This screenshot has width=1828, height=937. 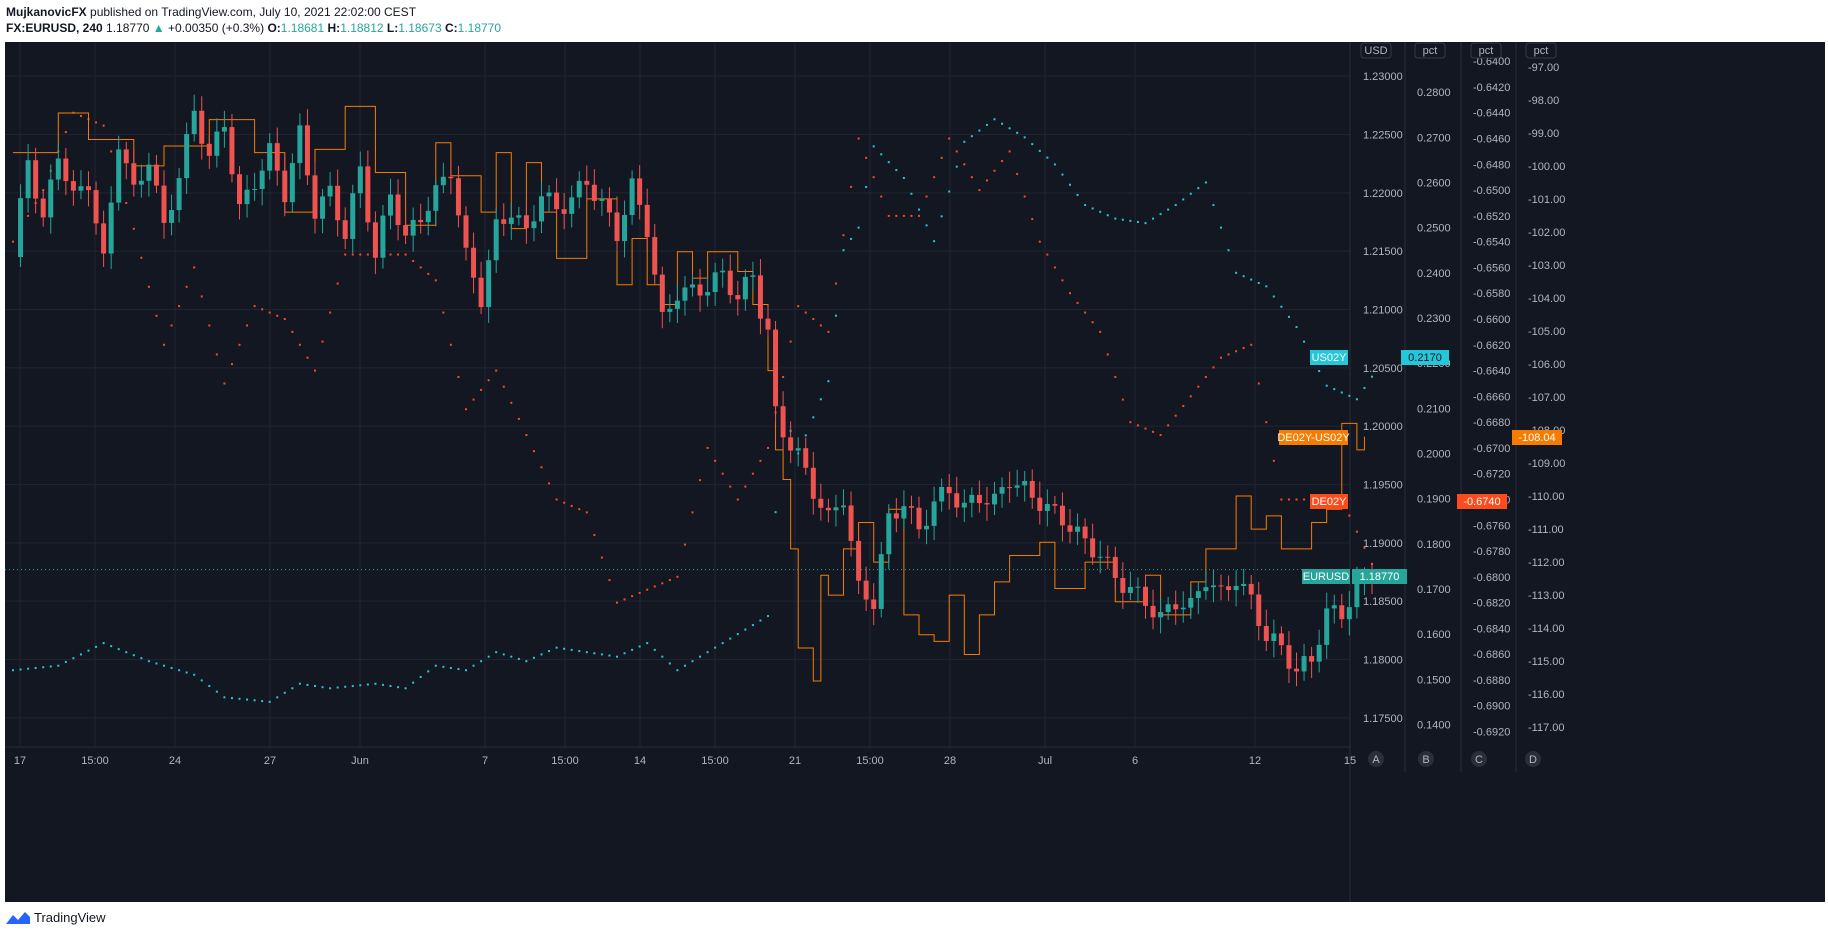 What do you see at coordinates (1546, 629) in the screenshot?
I see `y-tick-label: -114.00` at bounding box center [1546, 629].